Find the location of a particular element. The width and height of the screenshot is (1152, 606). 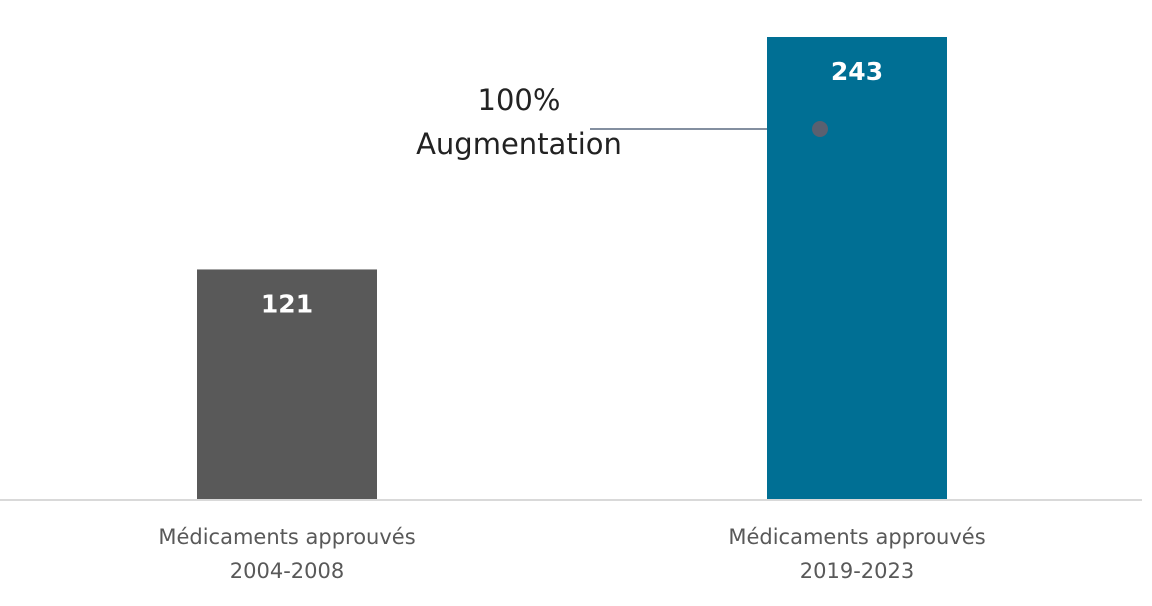

x-tick-label: Médicaments approuvés 2004-2008 is located at coordinates (287, 554).